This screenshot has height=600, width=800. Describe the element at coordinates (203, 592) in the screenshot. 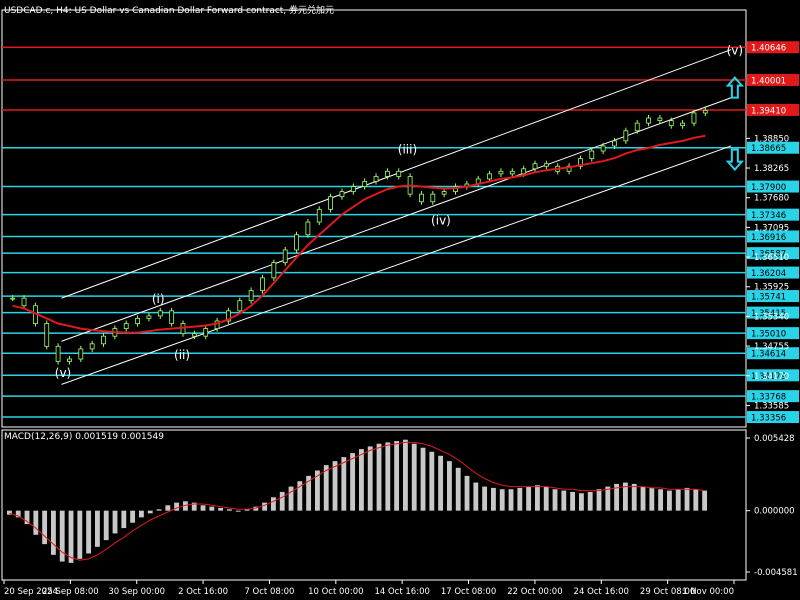

I see `x-tick-label: 2 Oct 16:00` at that location.